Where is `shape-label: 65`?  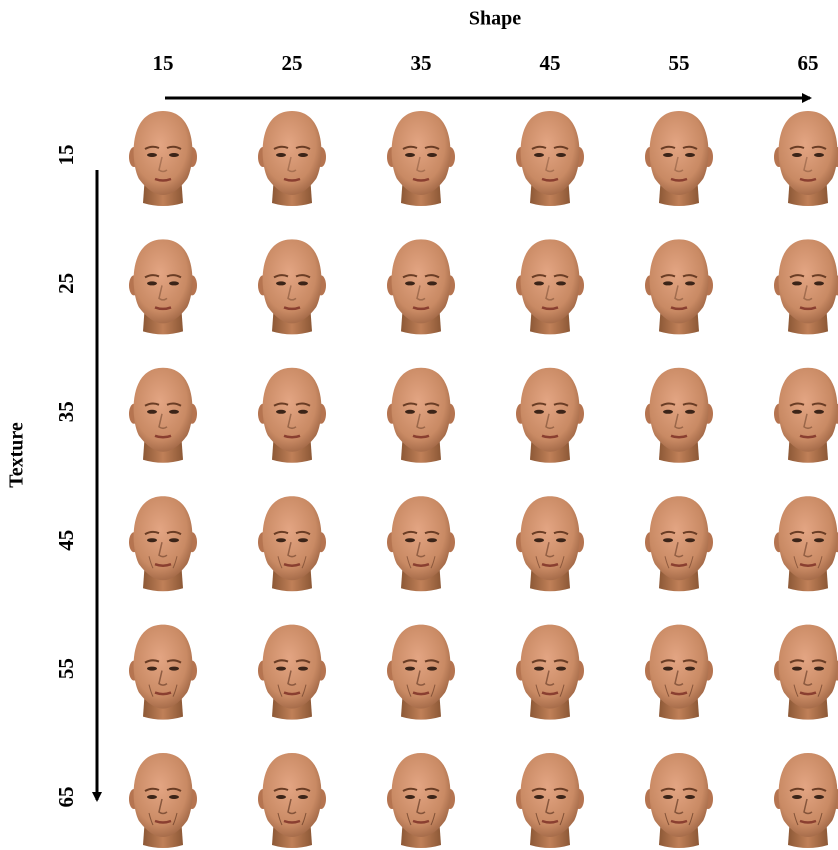 shape-label: 65 is located at coordinates (808, 63).